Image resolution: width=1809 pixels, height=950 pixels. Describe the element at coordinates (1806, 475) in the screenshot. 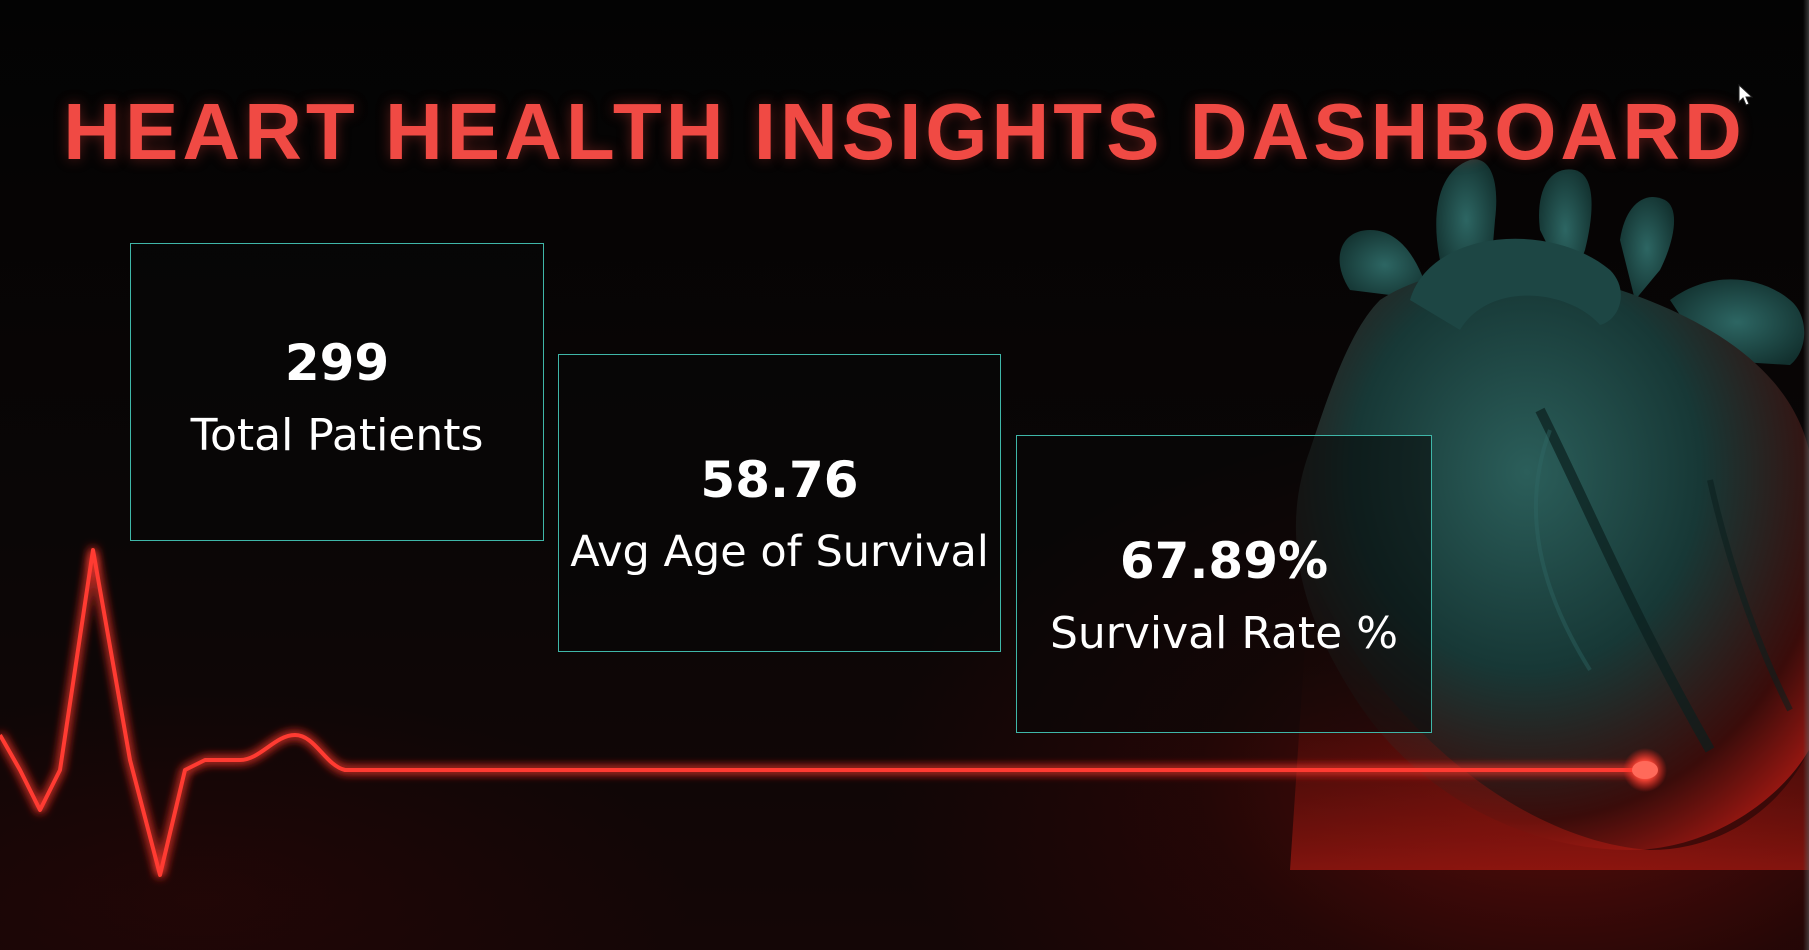

I see `window-edge` at that location.